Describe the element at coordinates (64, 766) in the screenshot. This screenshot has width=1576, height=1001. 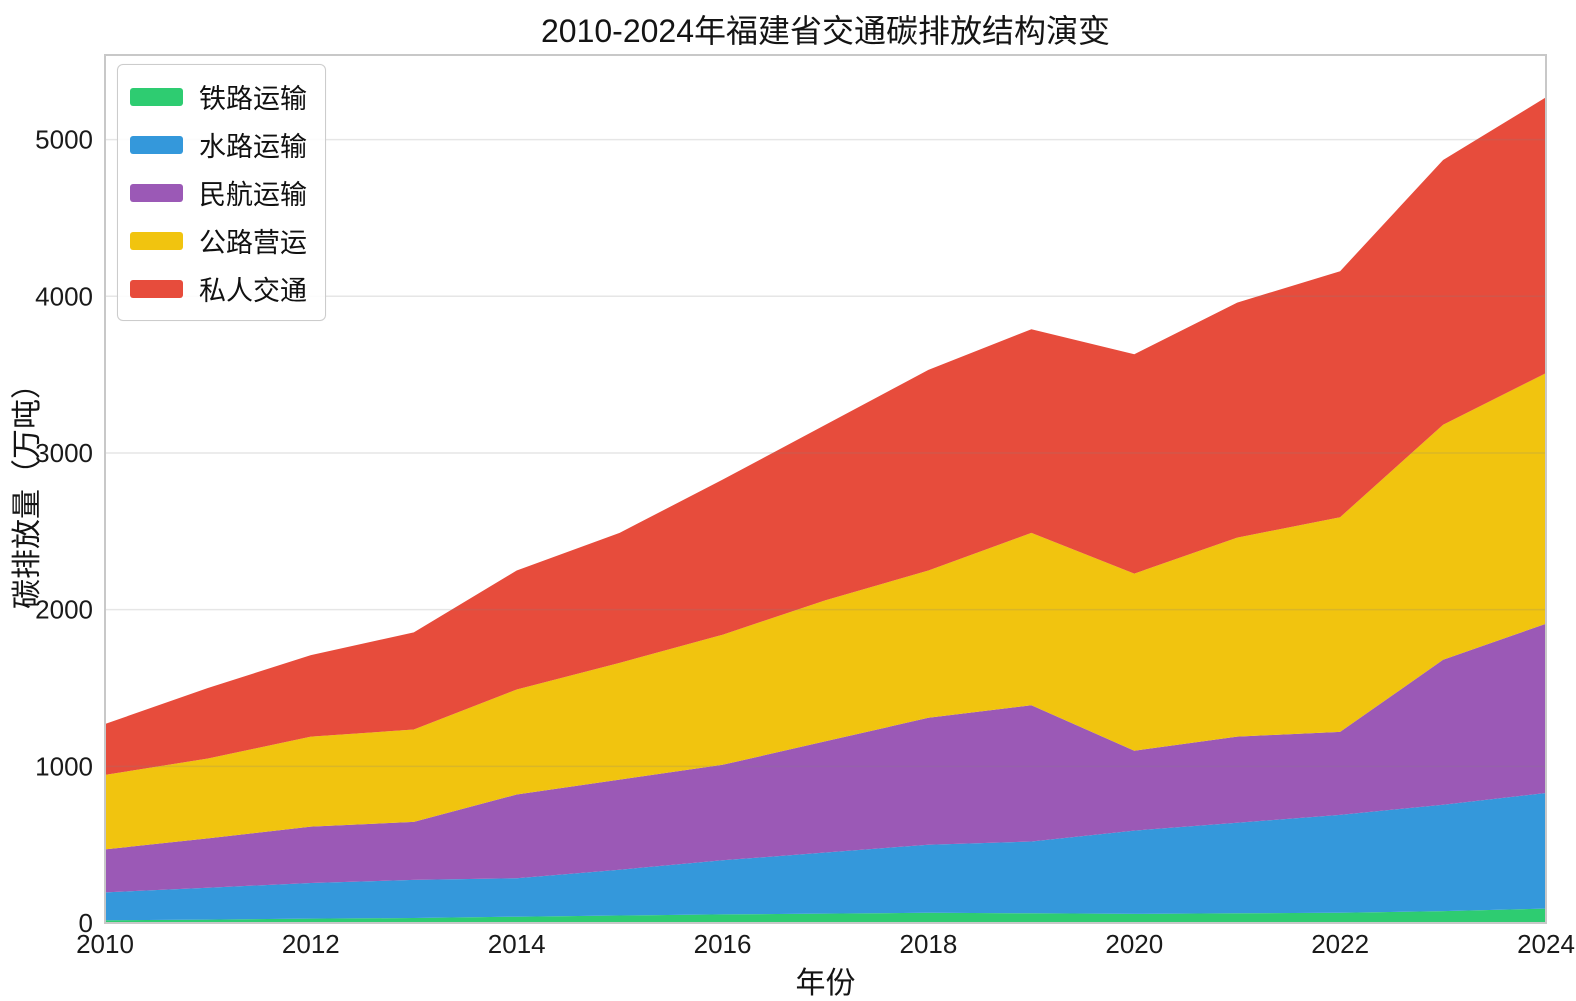
I see `y-tick-label: 1000` at that location.